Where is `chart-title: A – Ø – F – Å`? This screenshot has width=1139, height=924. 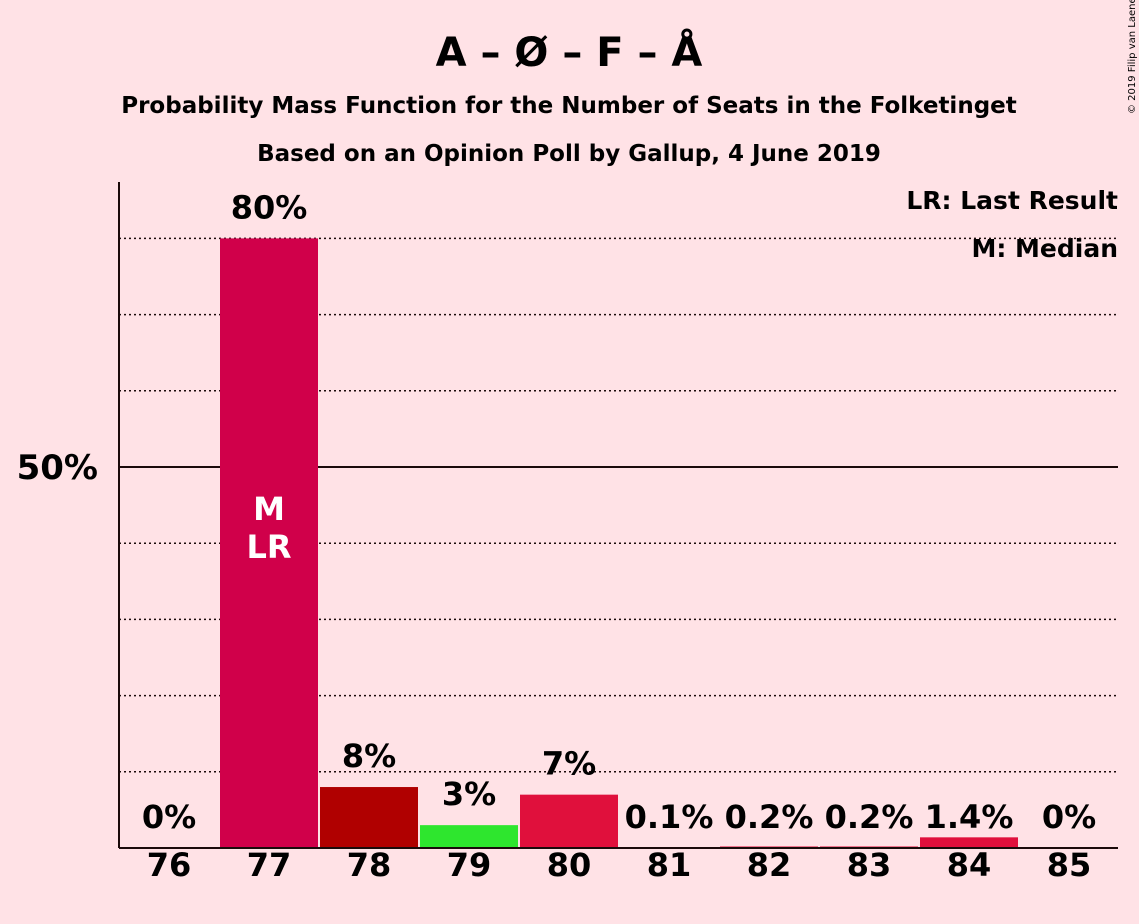 chart-title: A – Ø – F – Å is located at coordinates (569, 51).